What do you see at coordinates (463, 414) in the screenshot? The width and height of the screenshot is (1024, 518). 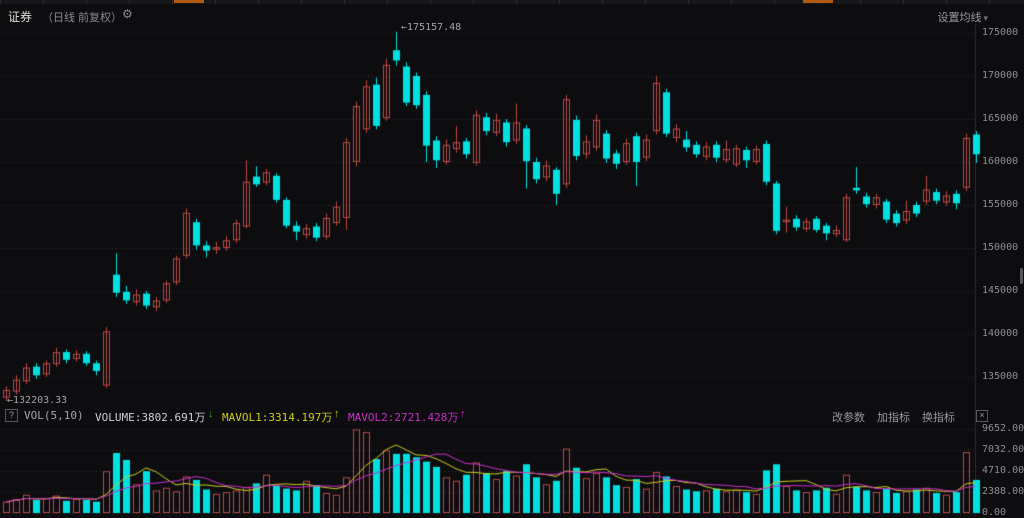 I see `mavol2-up-arrow-icon: ↑` at bounding box center [463, 414].